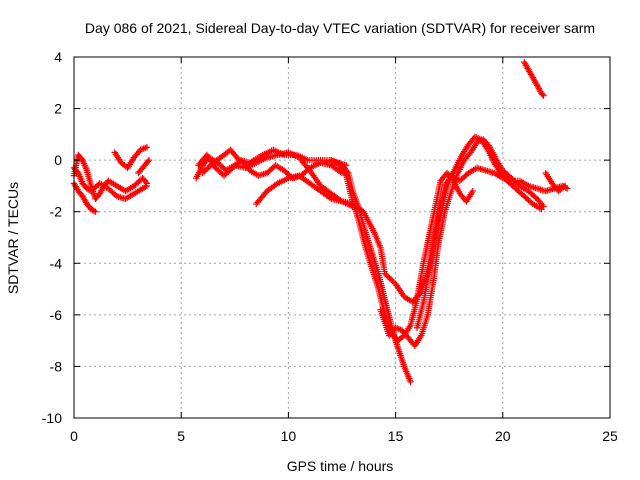 The width and height of the screenshot is (640, 480). I want to click on x-tick-label: 20, so click(503, 436).